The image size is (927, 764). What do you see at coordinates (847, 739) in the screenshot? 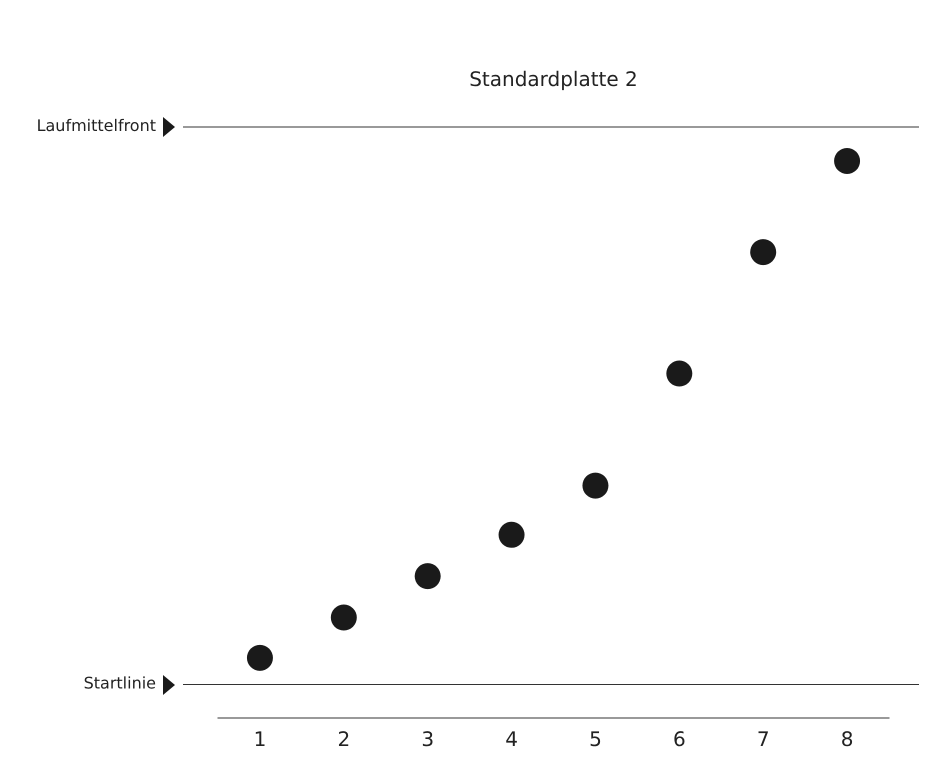
I see `x-tick-label: 8` at bounding box center [847, 739].